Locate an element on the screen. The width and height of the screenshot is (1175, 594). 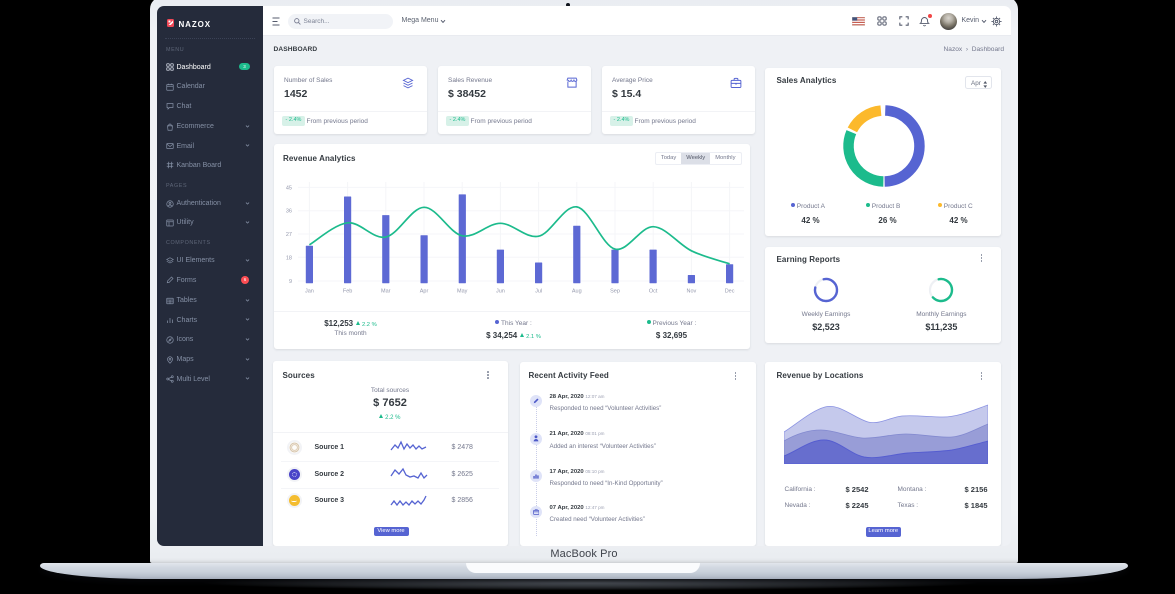
svg-text: 45 is located at coordinates (288, 188).